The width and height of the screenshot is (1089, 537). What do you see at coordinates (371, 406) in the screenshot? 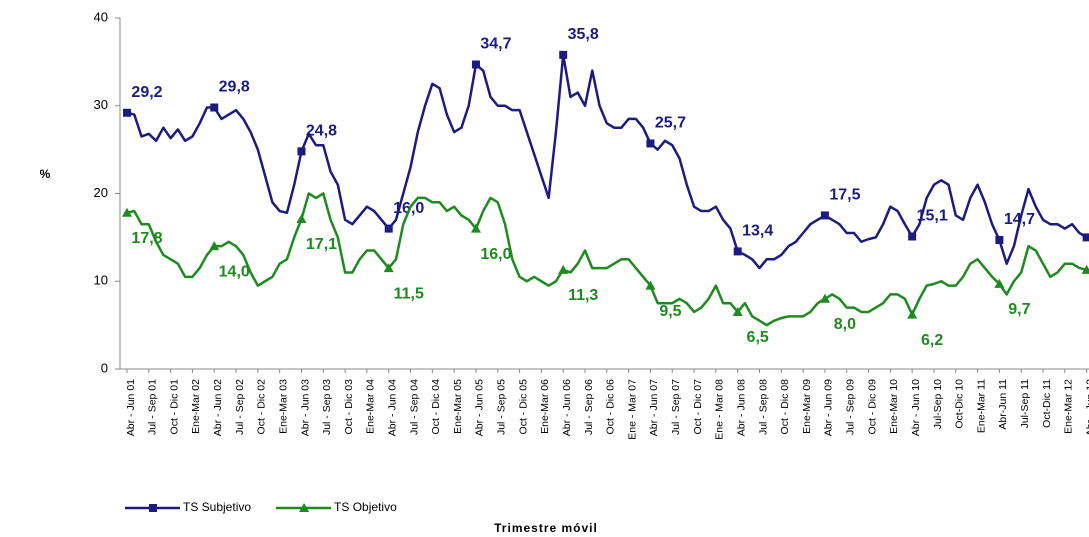
I see `x-tick-label: Ene-Mar 04` at bounding box center [371, 406].